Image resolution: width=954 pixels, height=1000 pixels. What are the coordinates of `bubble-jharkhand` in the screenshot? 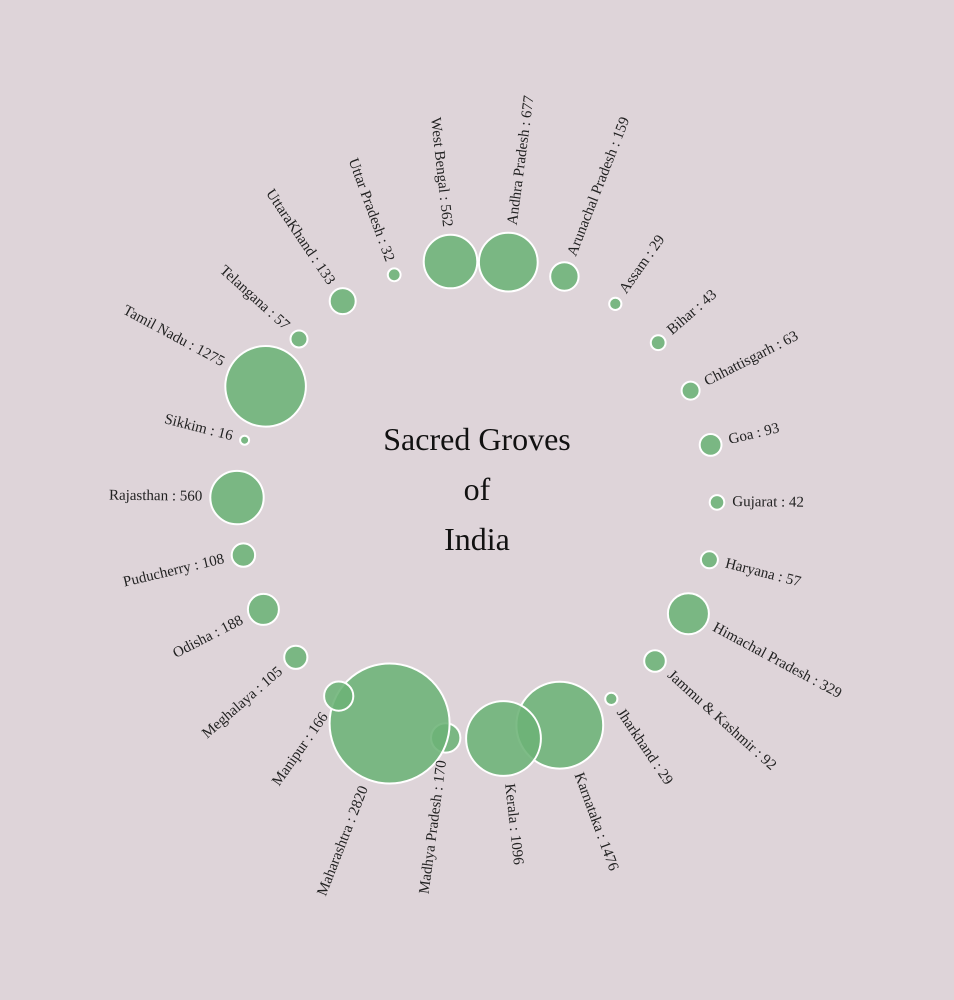 It's located at (611, 699).